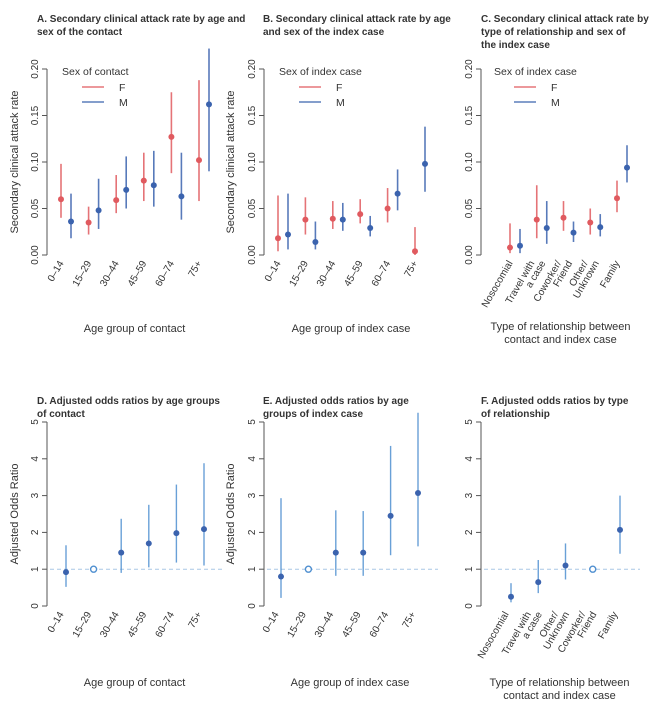  Describe the element at coordinates (313, 414) in the screenshot. I see `panel-title: groups of index case` at that location.